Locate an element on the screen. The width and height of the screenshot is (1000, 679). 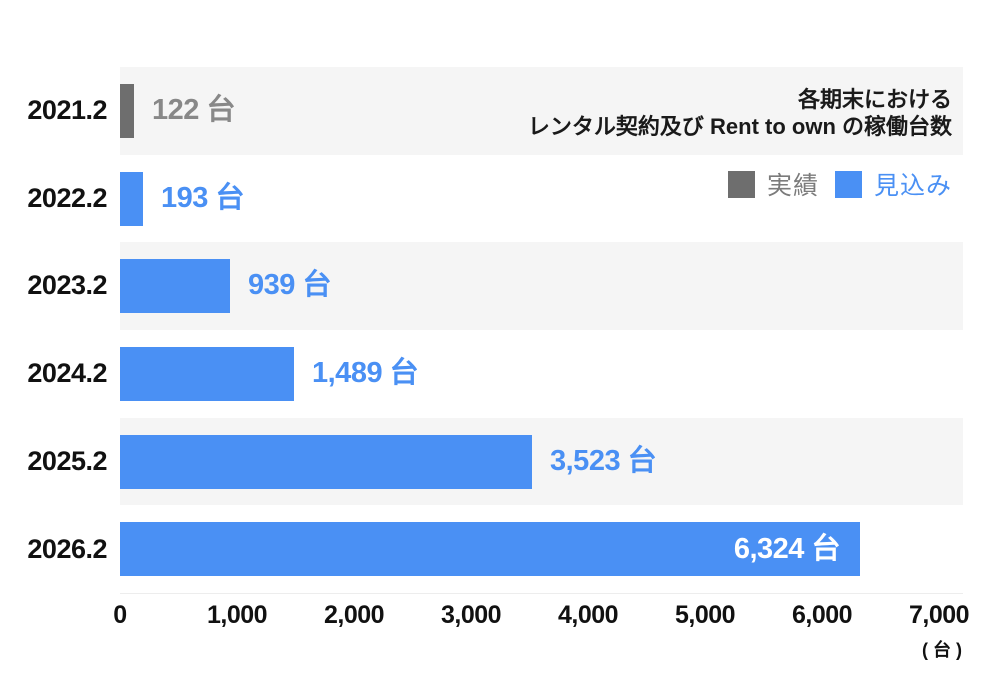
year-label: 2022.2 is located at coordinates (67, 197).